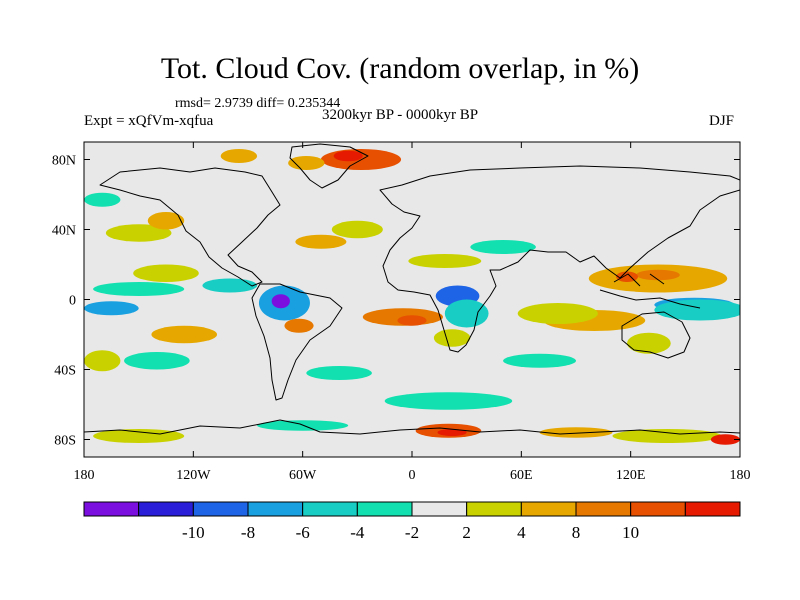 This screenshot has width=800, height=600. Describe the element at coordinates (658, 275) in the screenshot. I see `anomaly-region-w-pacific-strong` at that location.